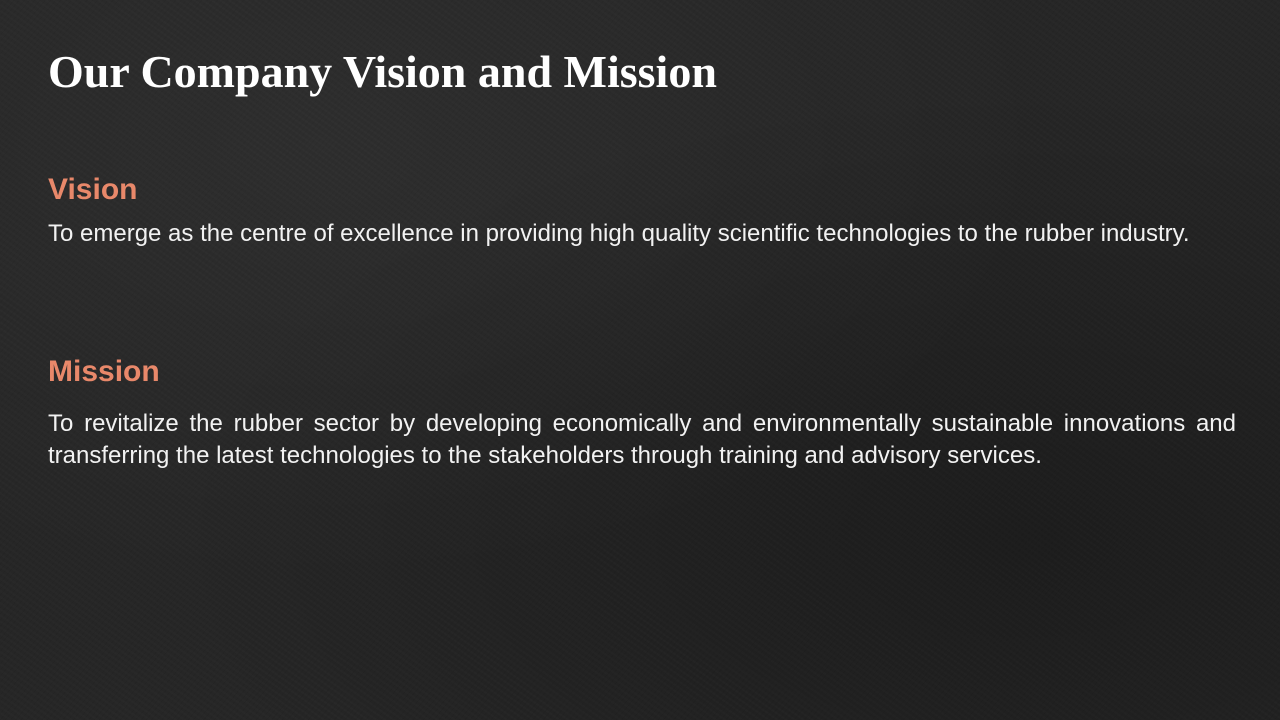  Describe the element at coordinates (382, 71) in the screenshot. I see `slide-title: Our Company Vision and Mission` at that location.